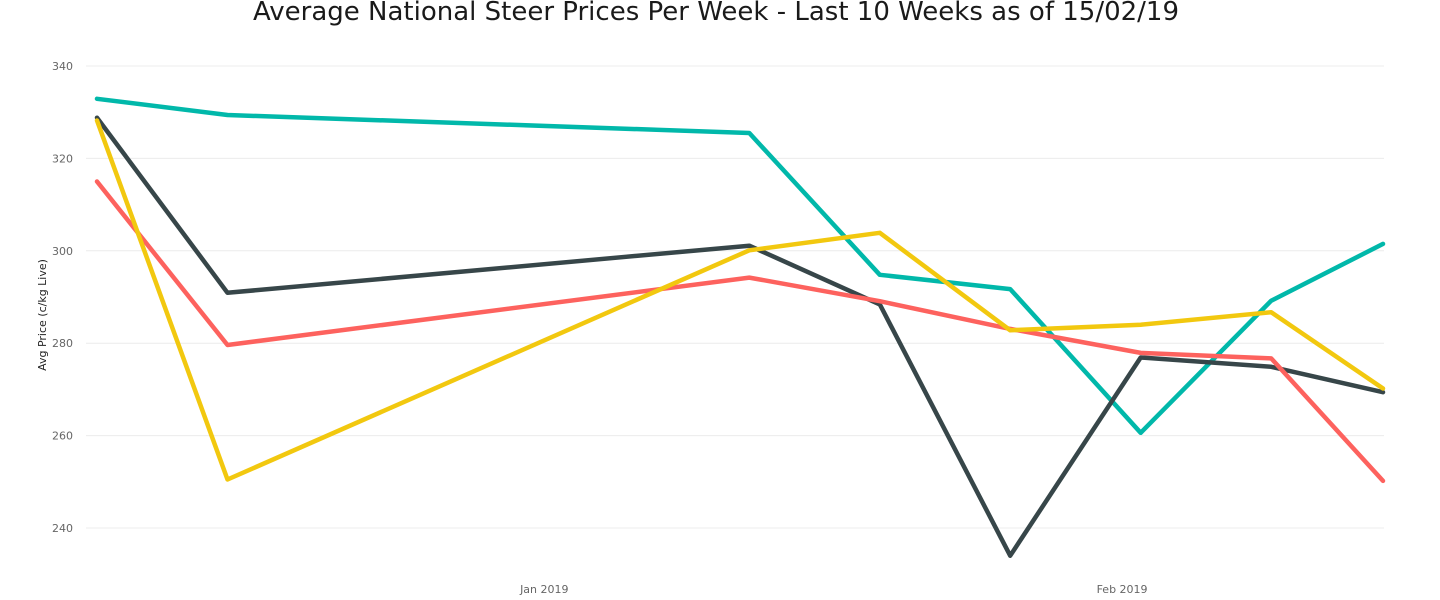 This screenshot has width=1440, height=600. What do you see at coordinates (62, 343) in the screenshot?
I see `y-tick-label: 280` at bounding box center [62, 343].